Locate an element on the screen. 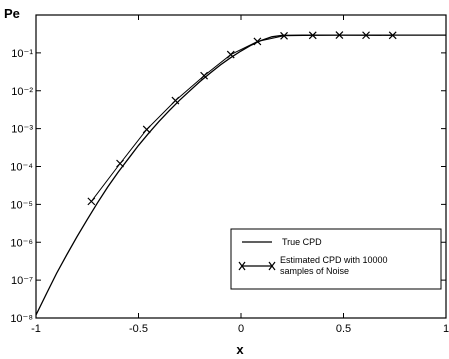 This screenshot has height=359, width=449. x-tick-label: 1 is located at coordinates (446, 329).